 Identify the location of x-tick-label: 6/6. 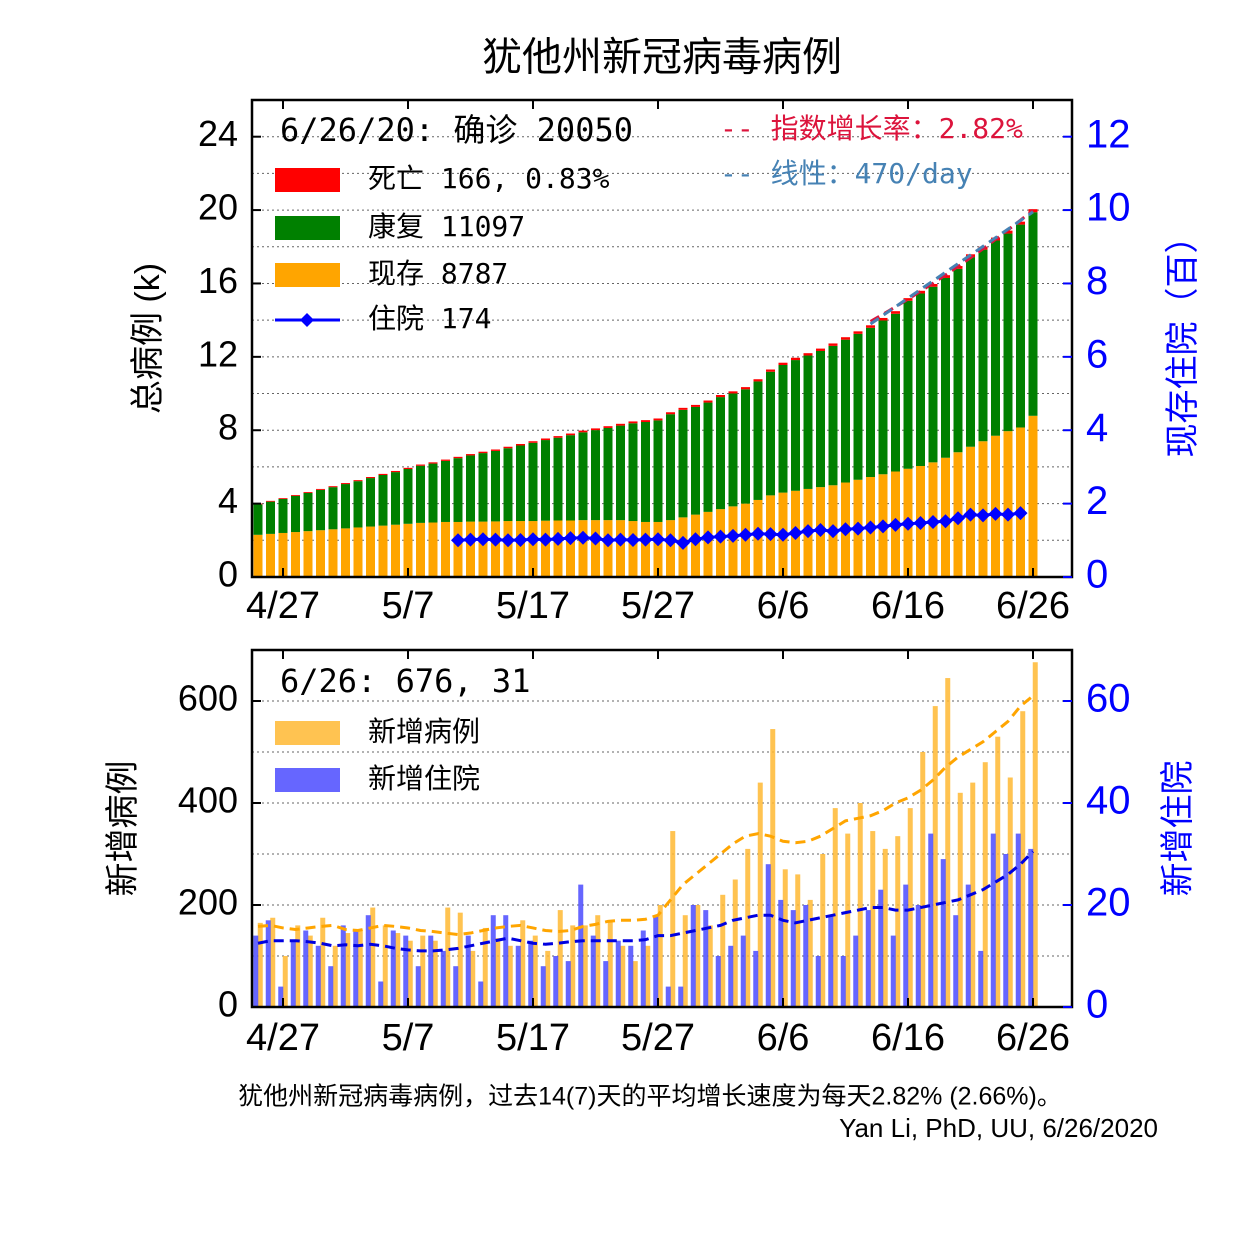
(783, 606).